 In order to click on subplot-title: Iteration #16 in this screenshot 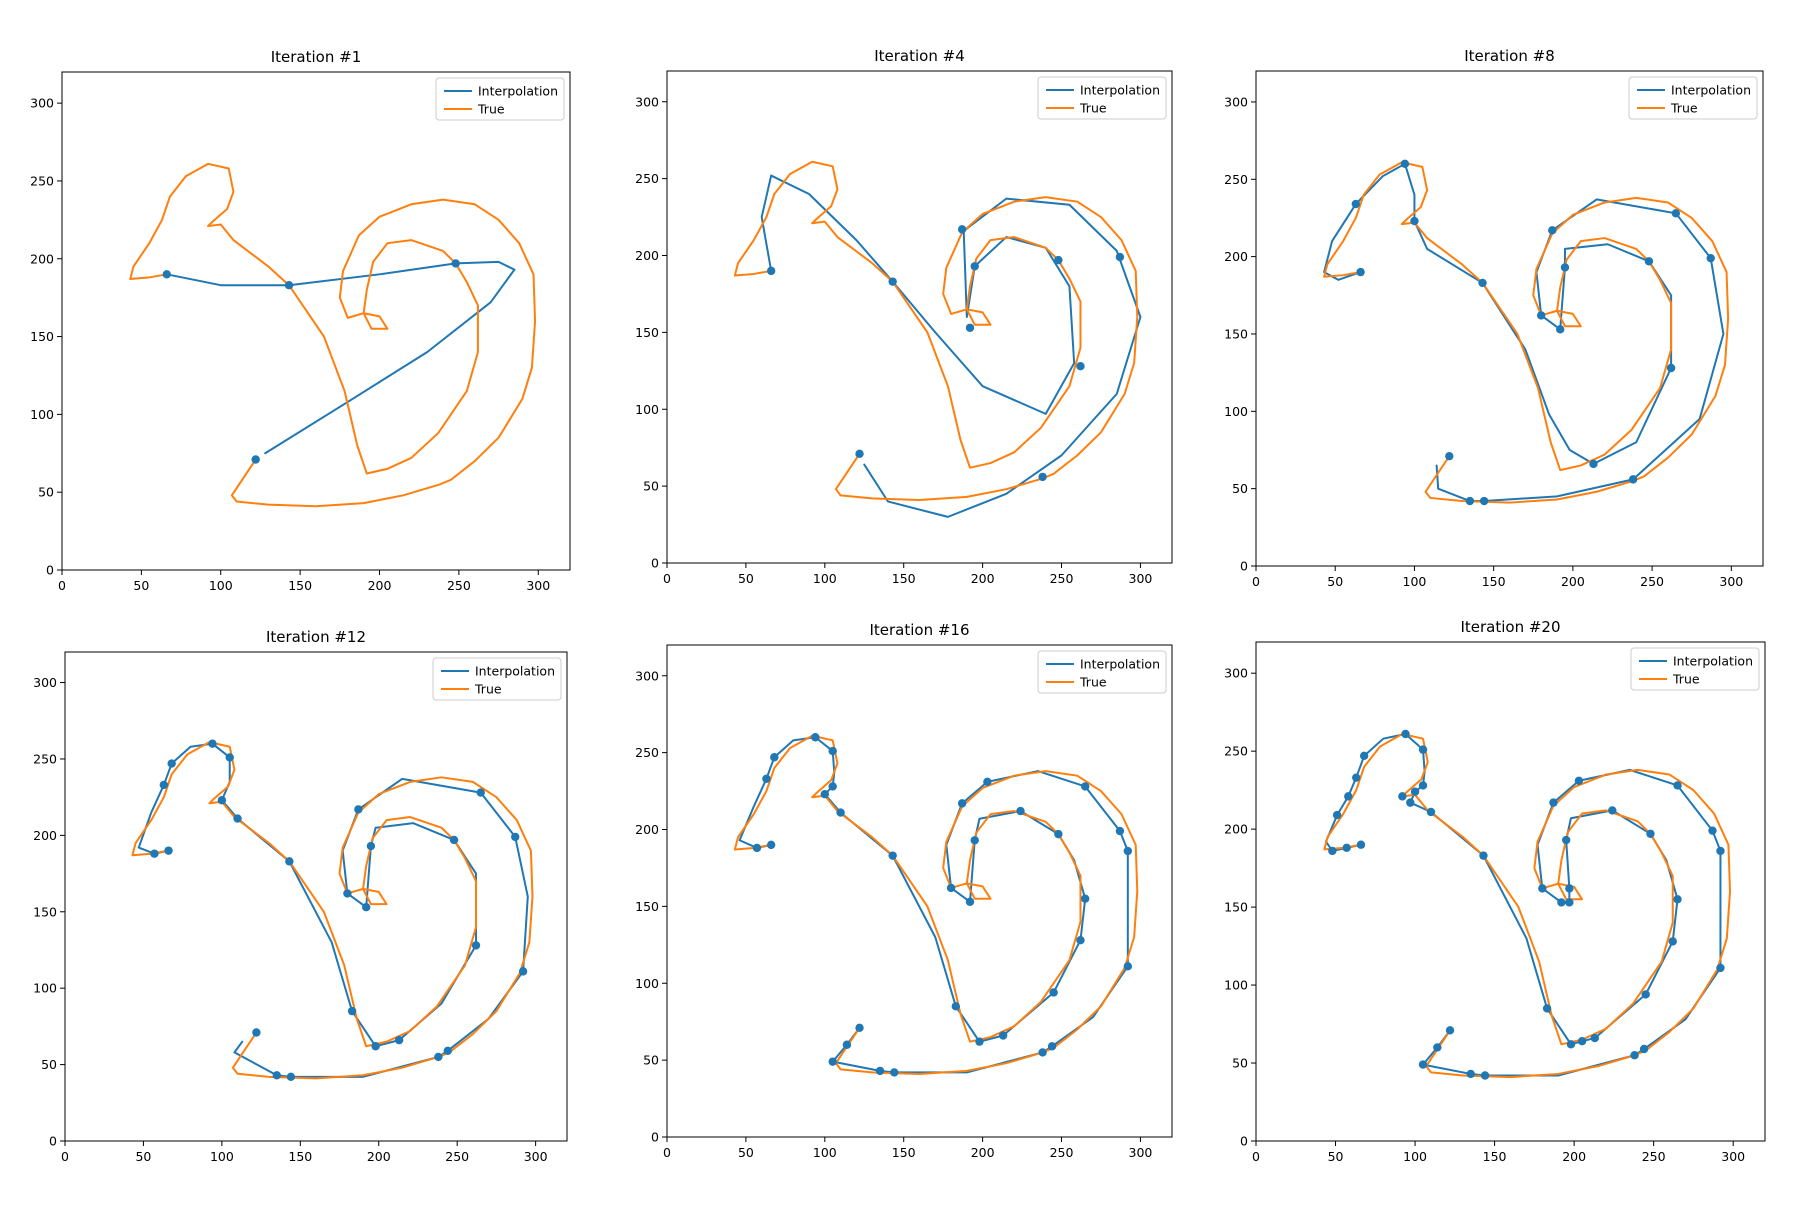, I will do `click(919, 630)`.